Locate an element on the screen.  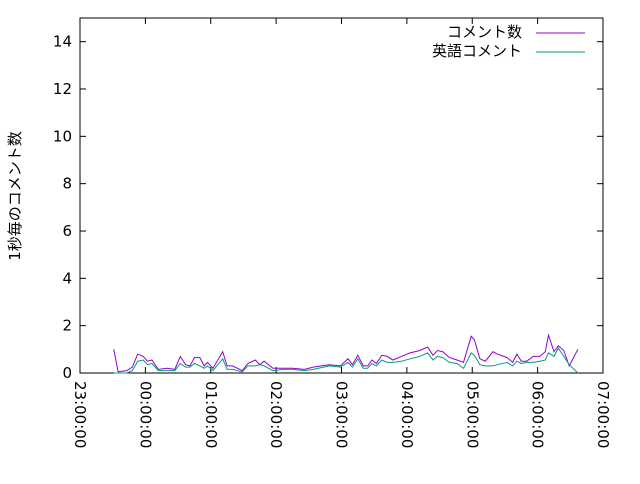
x-tick-label: 05:00:00 is located at coordinates (472, 414).